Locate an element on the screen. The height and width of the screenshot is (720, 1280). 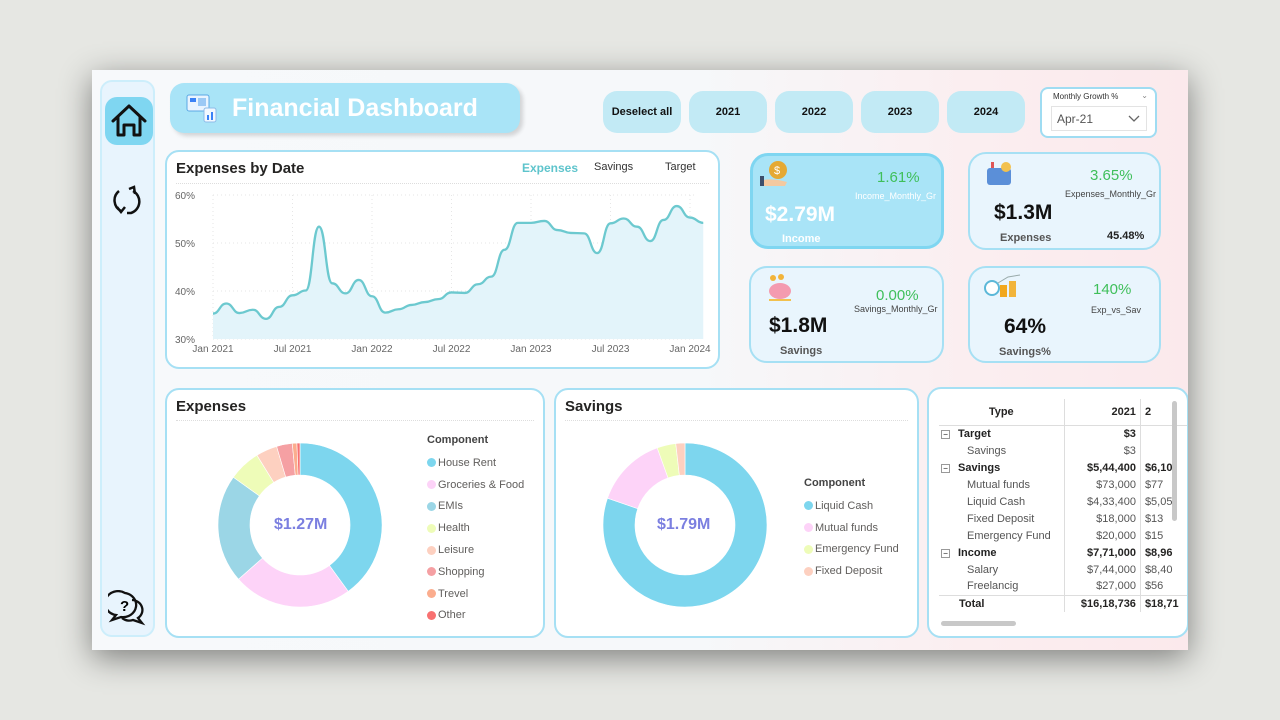
legend-label: Emergency Fund is located at coordinates (857, 549).